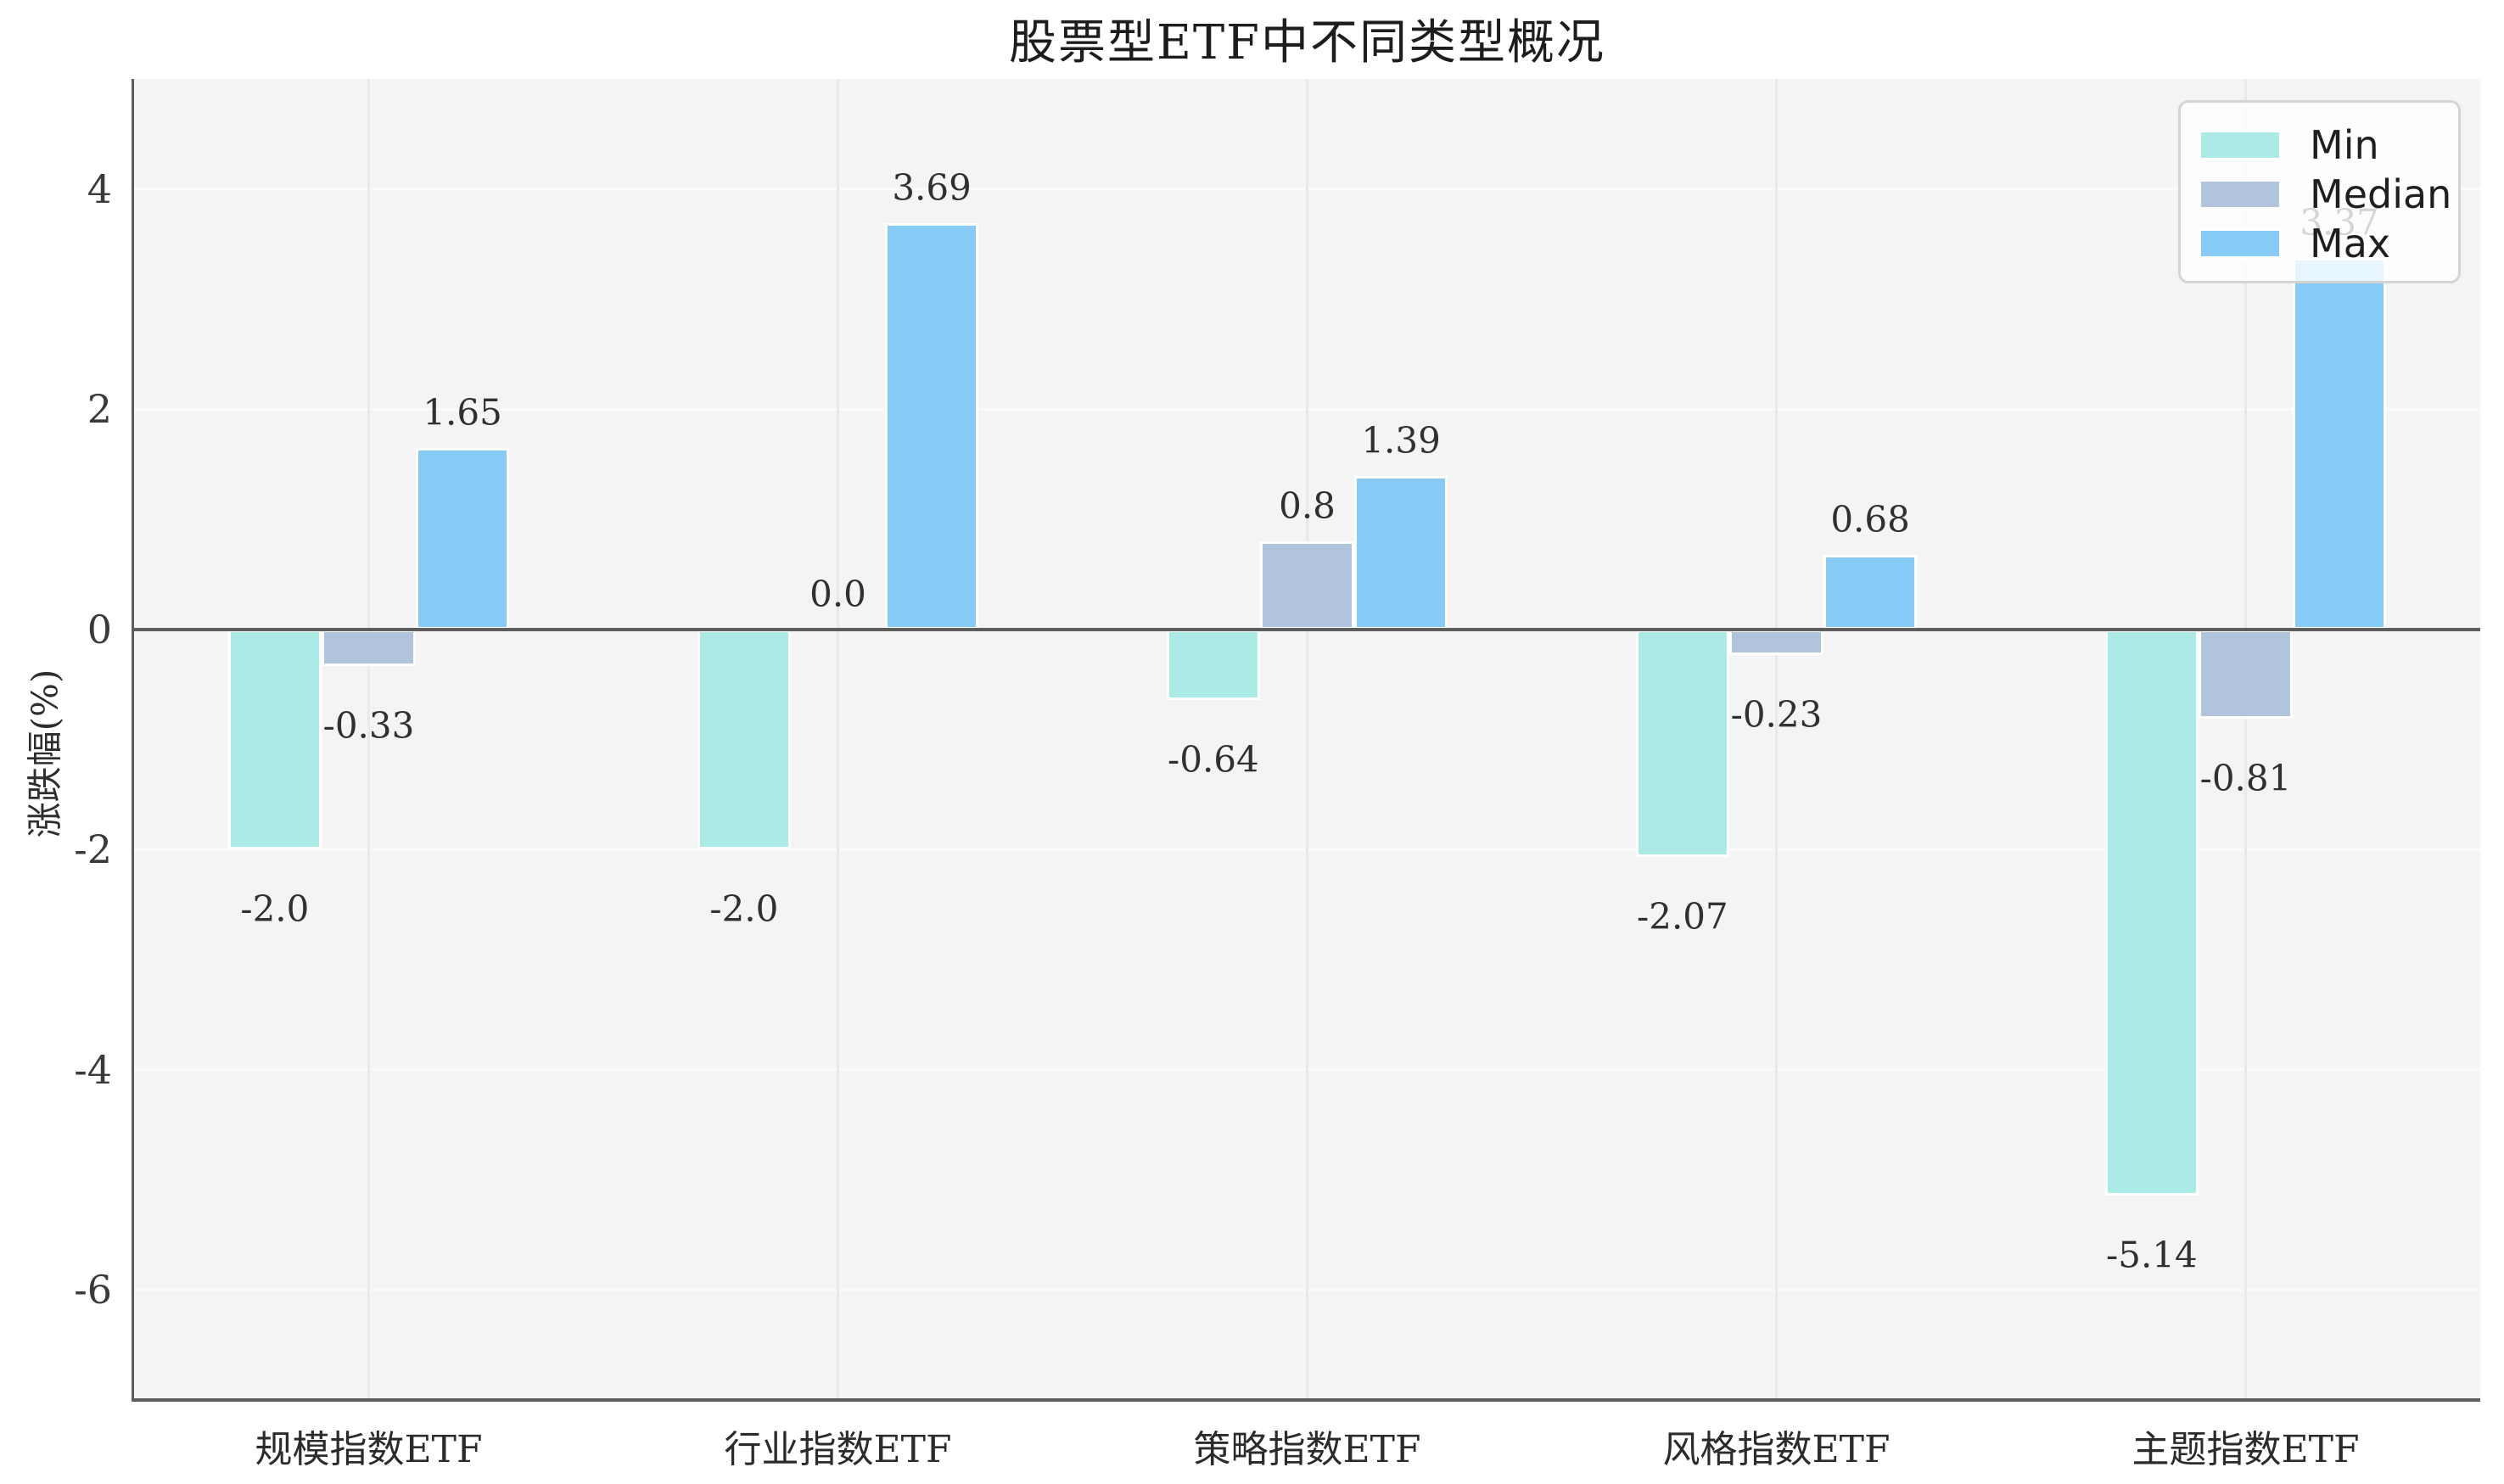 This screenshot has width=2504, height=1484. What do you see at coordinates (2240, 194) in the screenshot?
I see `legend-swatch-median` at bounding box center [2240, 194].